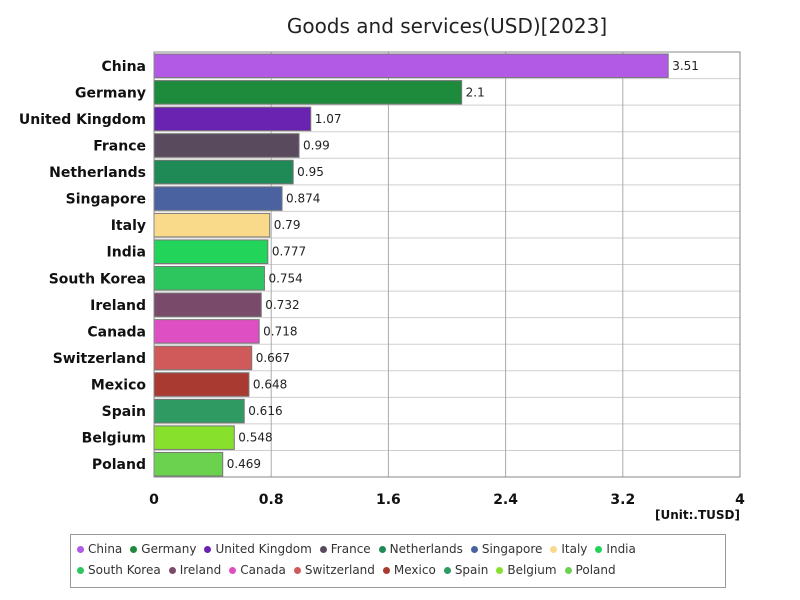  I want to click on unit-label: [Unit:.TUSD], so click(697, 515).